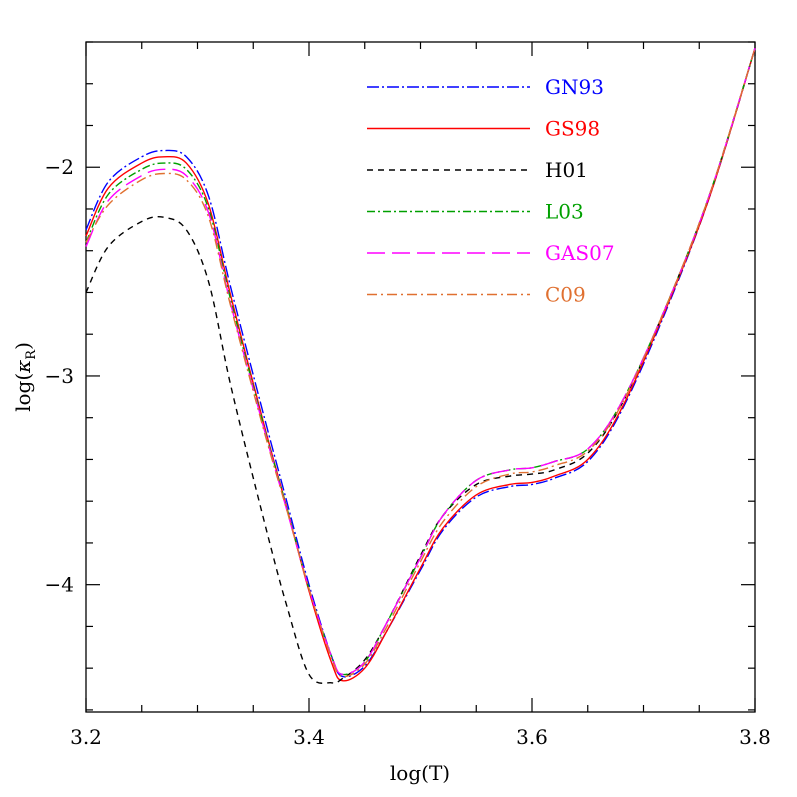 The image size is (797, 797). Describe the element at coordinates (25, 377) in the screenshot. I see `y-axis-label: log(κR)` at that location.